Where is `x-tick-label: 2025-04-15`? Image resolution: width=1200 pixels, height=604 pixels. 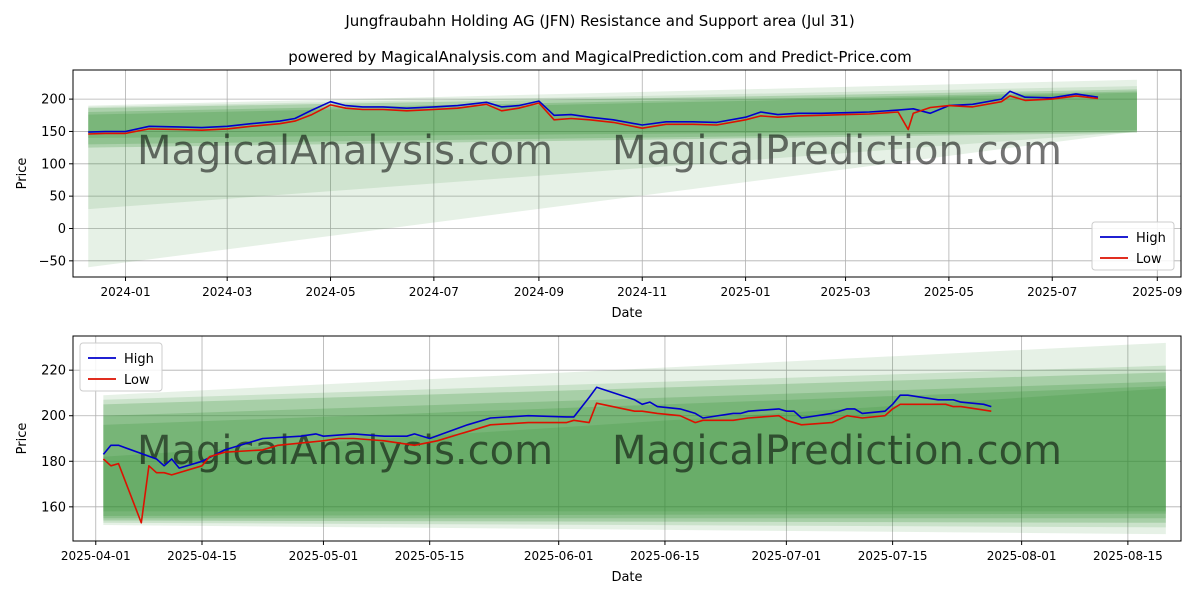
x-tick-label: 2025-04-15 is located at coordinates (202, 556).